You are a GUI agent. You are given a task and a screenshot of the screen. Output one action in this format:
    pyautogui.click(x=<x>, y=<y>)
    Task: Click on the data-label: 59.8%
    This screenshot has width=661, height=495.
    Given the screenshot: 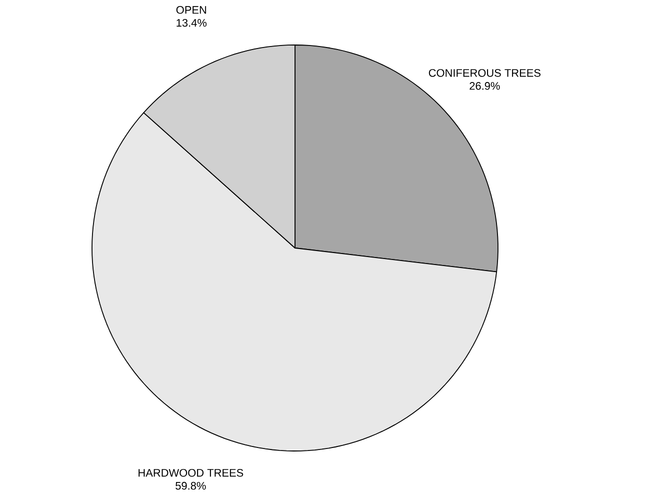 What is the action you would take?
    pyautogui.click(x=191, y=486)
    